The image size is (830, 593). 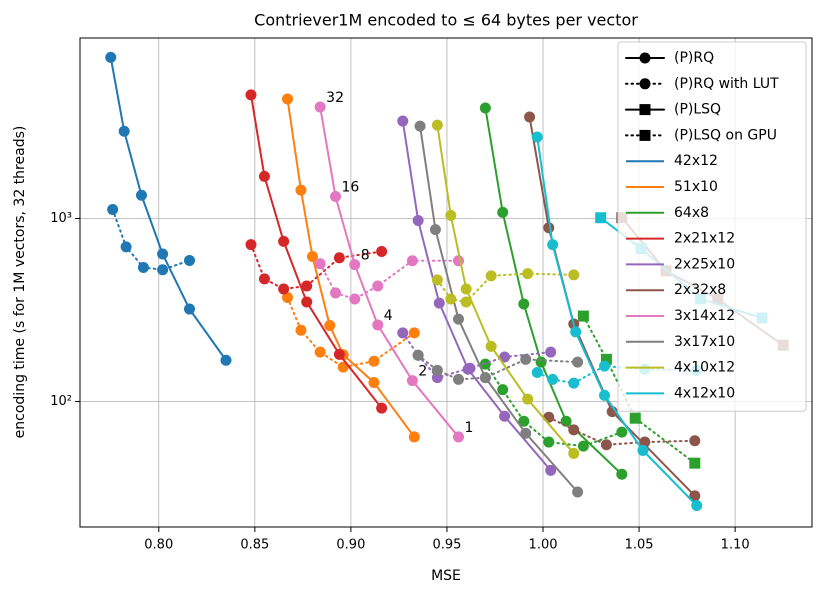 What do you see at coordinates (639, 545) in the screenshot?
I see `x-tick-label: 1.05` at bounding box center [639, 545].